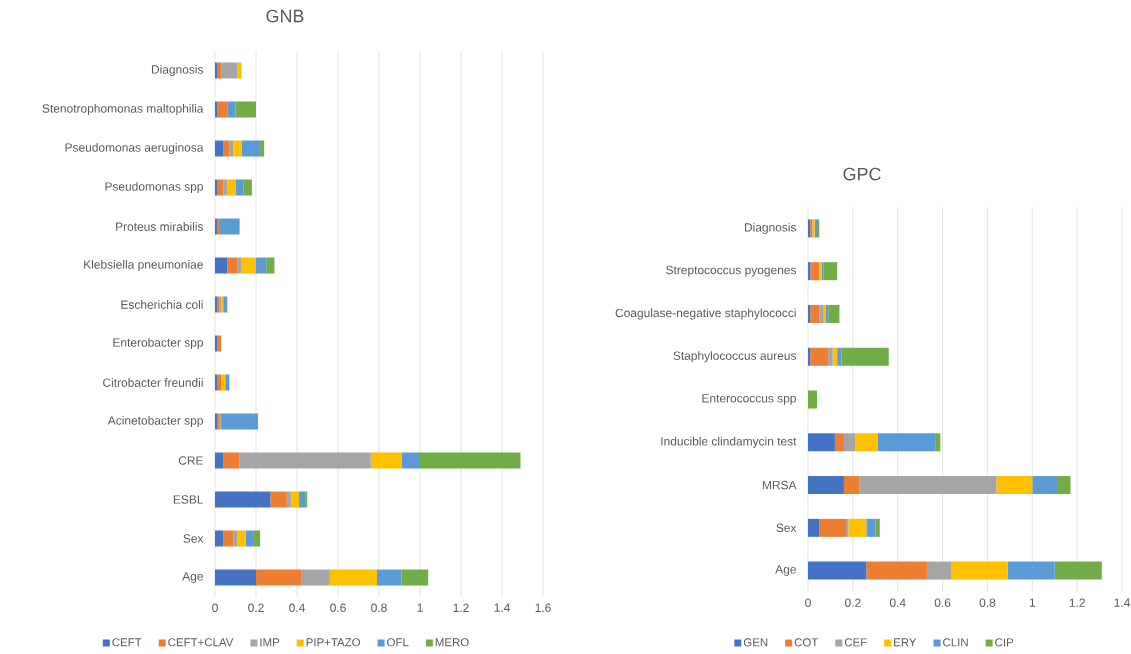 Image resolution: width=1131 pixels, height=654 pixels. I want to click on x-tick-label: 0, so click(215, 607).